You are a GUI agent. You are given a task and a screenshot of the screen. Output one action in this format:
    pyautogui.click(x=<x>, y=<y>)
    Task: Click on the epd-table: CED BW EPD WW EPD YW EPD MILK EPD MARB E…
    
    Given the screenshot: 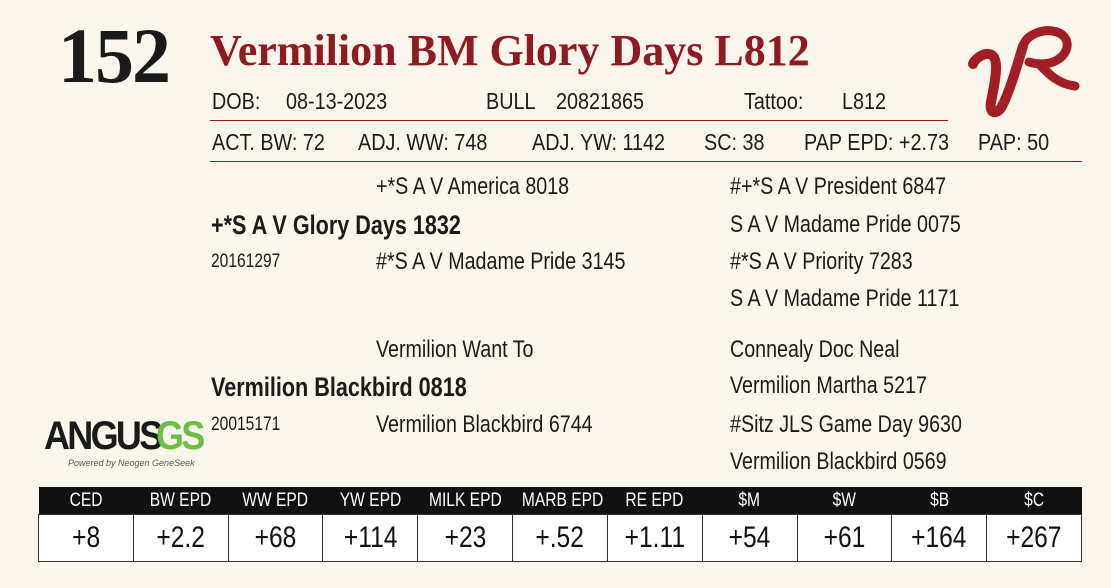 What is the action you would take?
    pyautogui.click(x=560, y=524)
    